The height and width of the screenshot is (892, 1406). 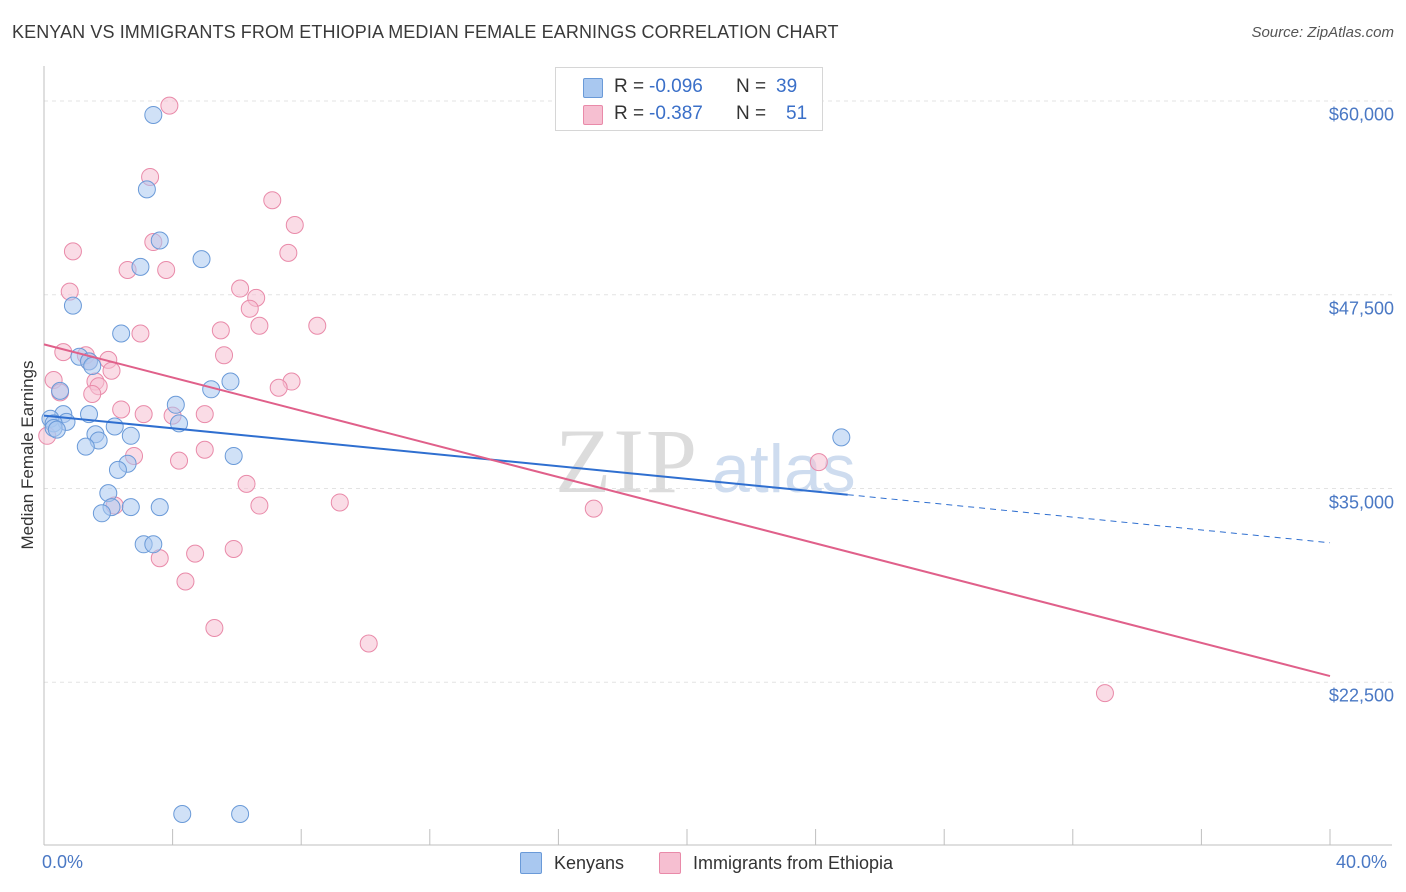 What do you see at coordinates (676, 86) in the screenshot?
I see `r-value: -0.096` at bounding box center [676, 86].